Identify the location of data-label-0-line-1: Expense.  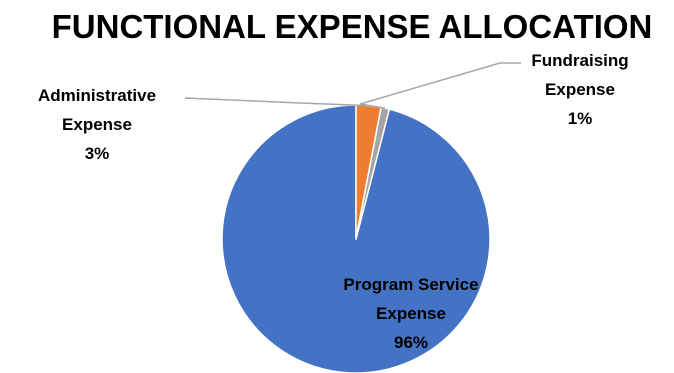
(411, 313).